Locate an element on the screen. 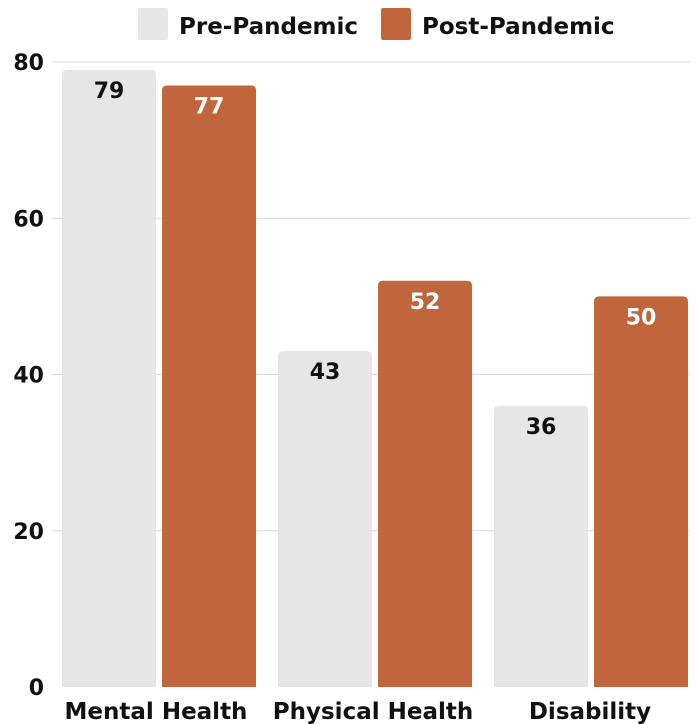 The image size is (696, 724). data-label-post-pandemic-disability: 50 is located at coordinates (641, 317).